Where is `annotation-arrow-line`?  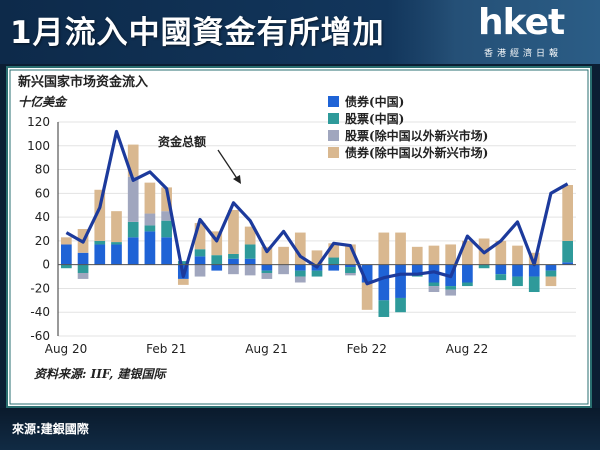
annotation-arrow-line is located at coordinates (228, 165).